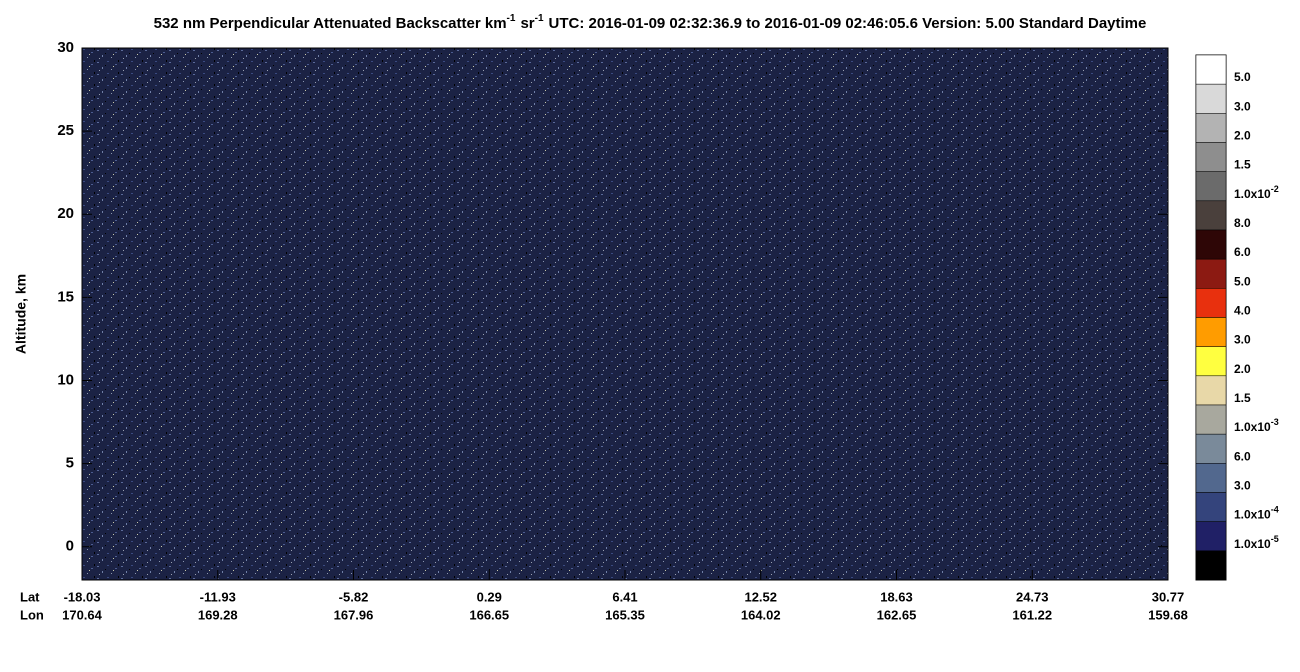 This screenshot has width=1300, height=672. I want to click on x-row-label: Lon, so click(32, 614).